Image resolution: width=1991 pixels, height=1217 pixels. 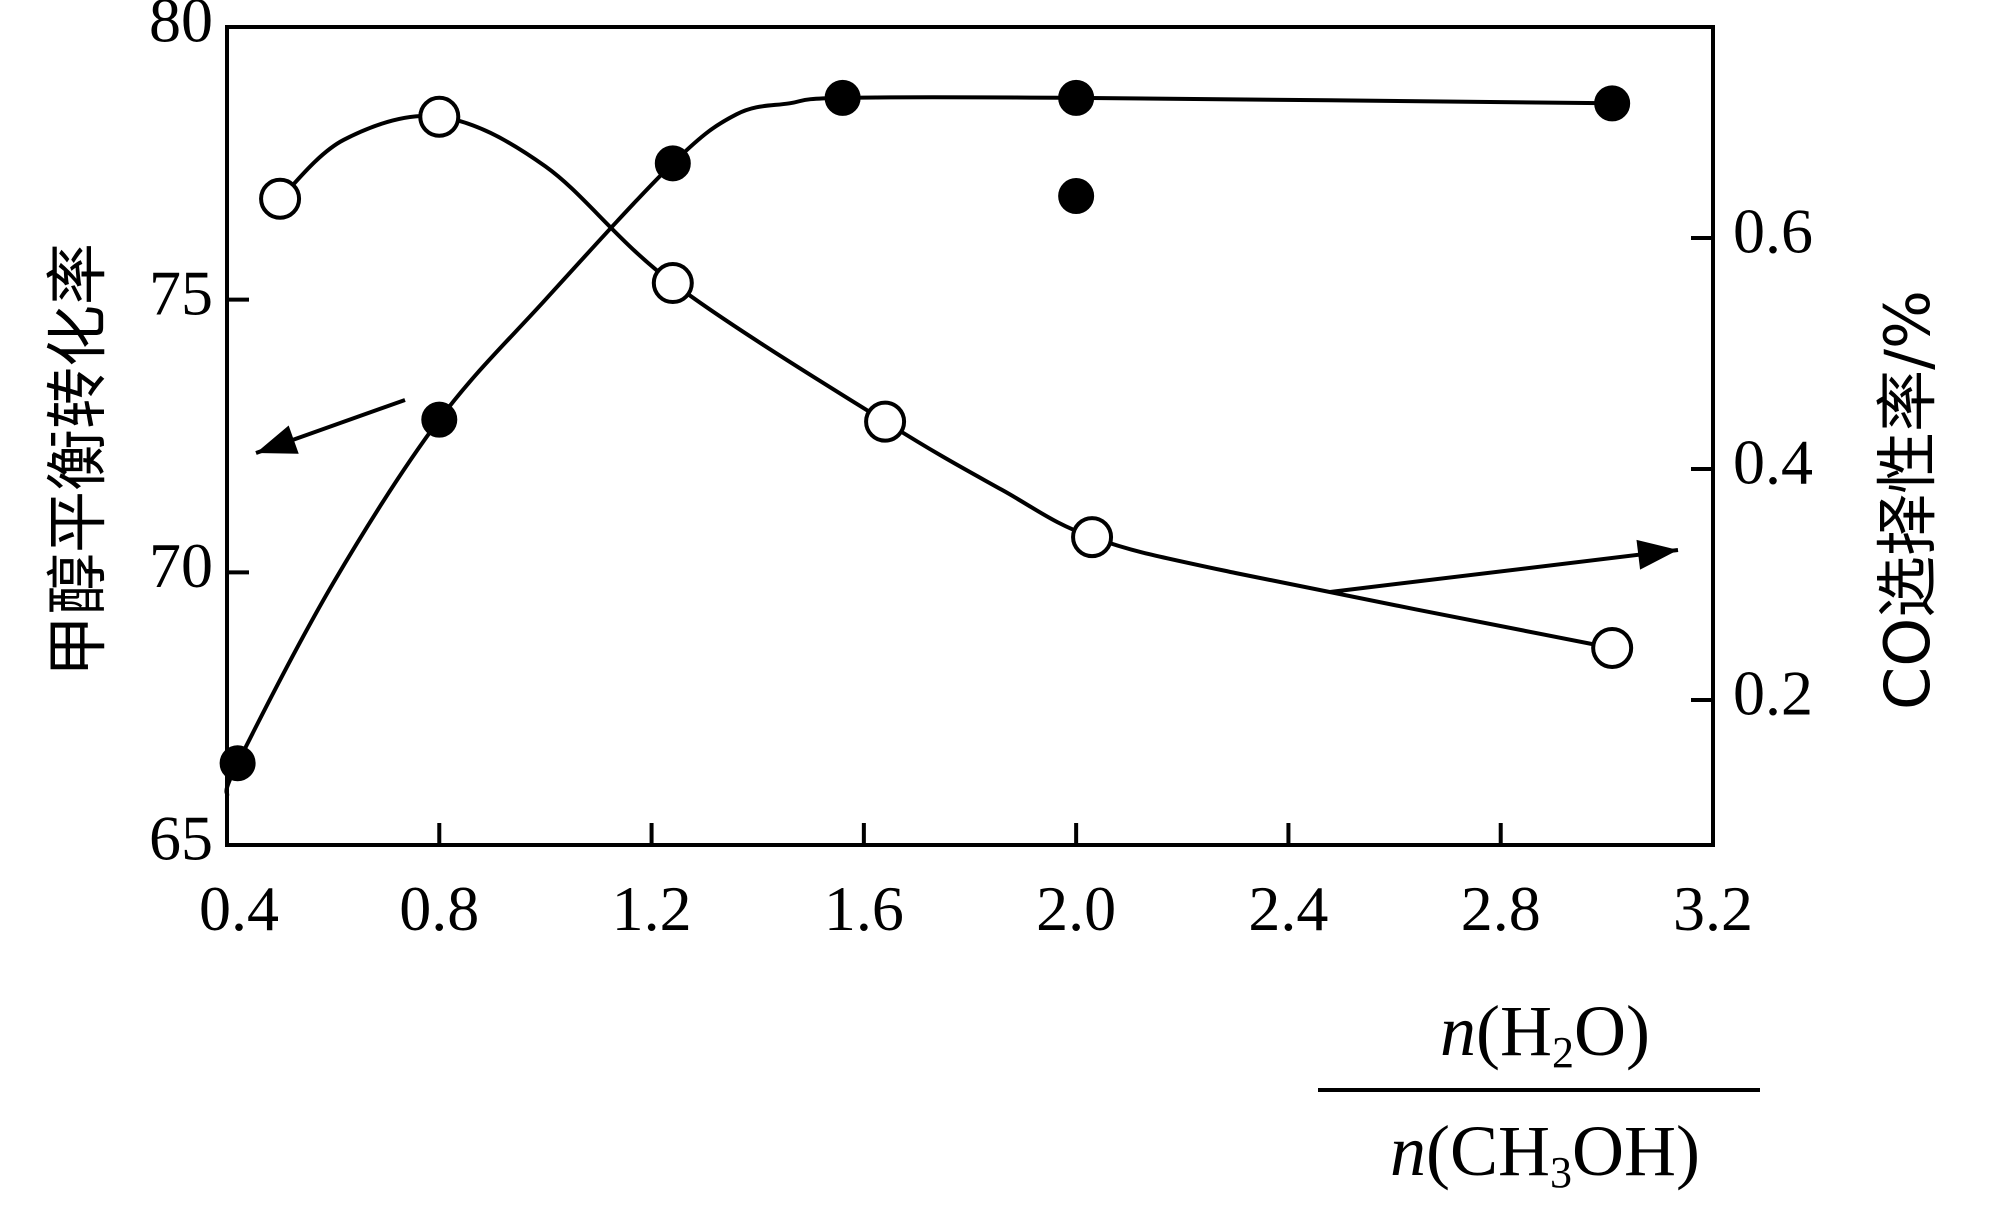 I want to click on right-tick-label: 0.6, so click(x=1773, y=231).